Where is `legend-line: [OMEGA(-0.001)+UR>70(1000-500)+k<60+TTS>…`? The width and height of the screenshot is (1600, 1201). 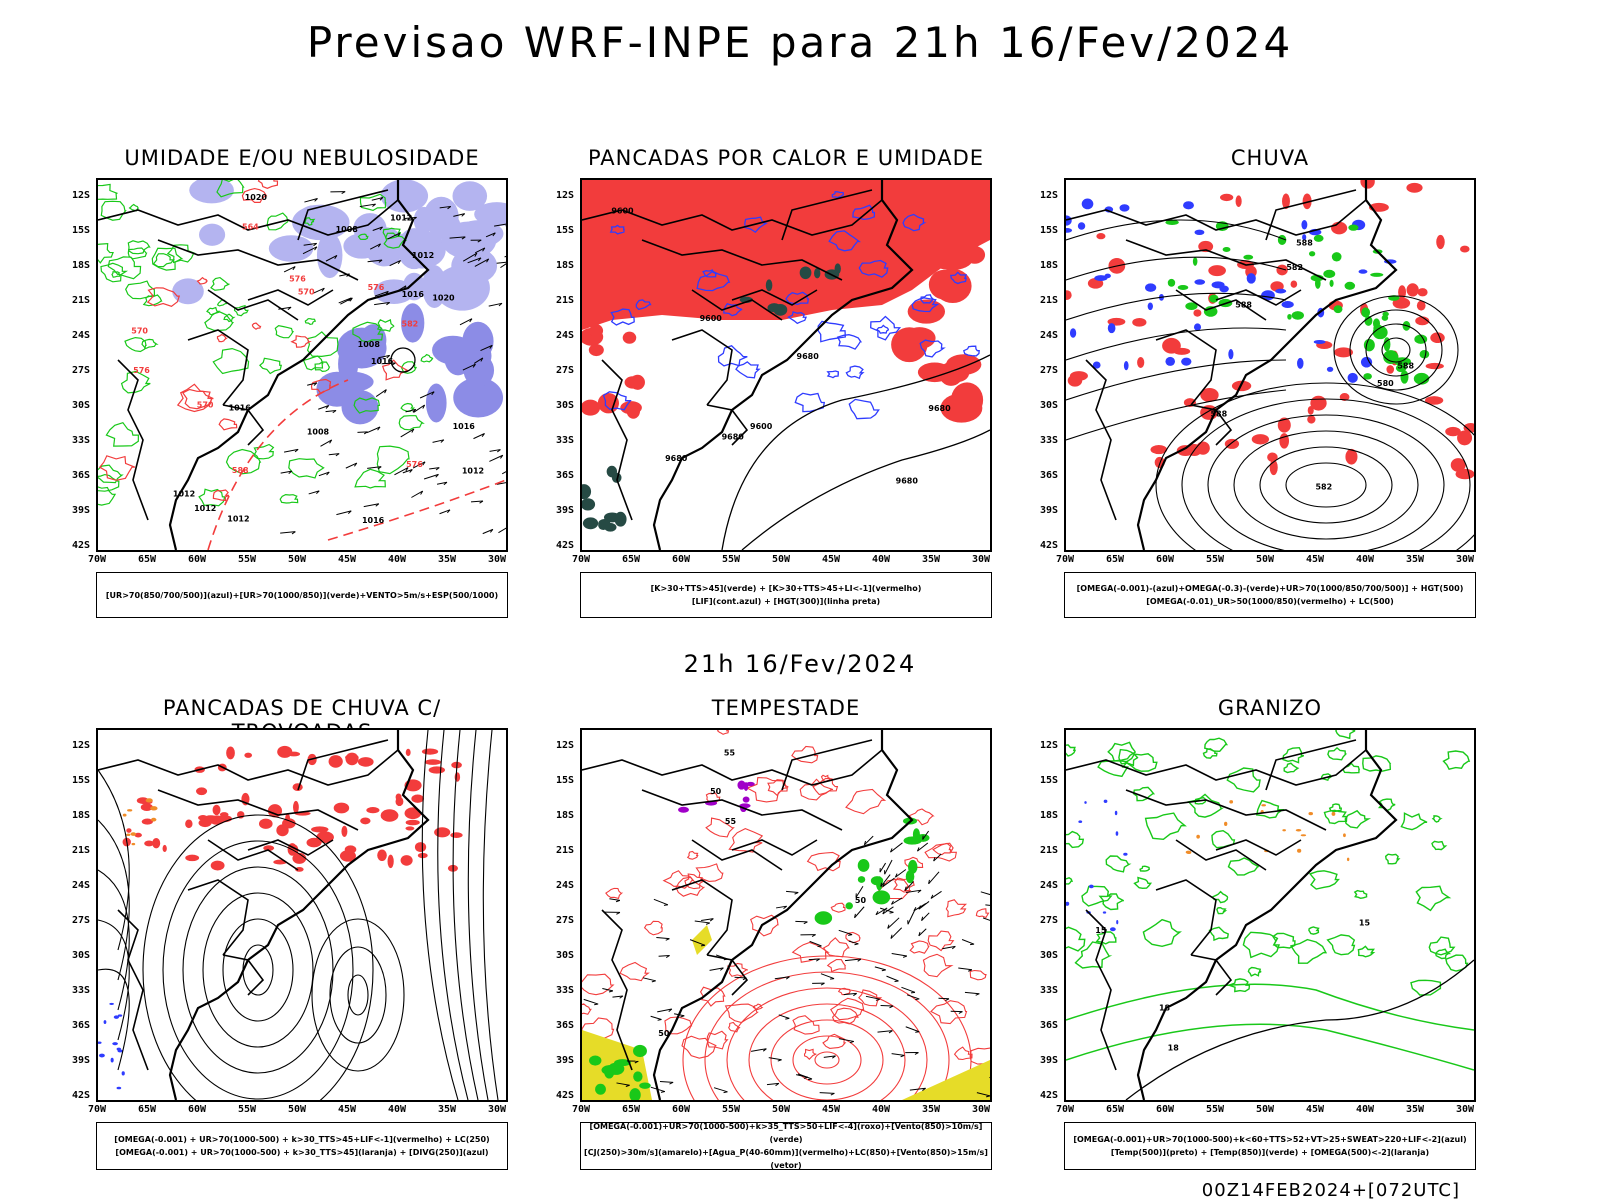 legend-line: [OMEGA(-0.001)+UR>70(1000-500)+k<60+TTS>… is located at coordinates (1270, 1139).